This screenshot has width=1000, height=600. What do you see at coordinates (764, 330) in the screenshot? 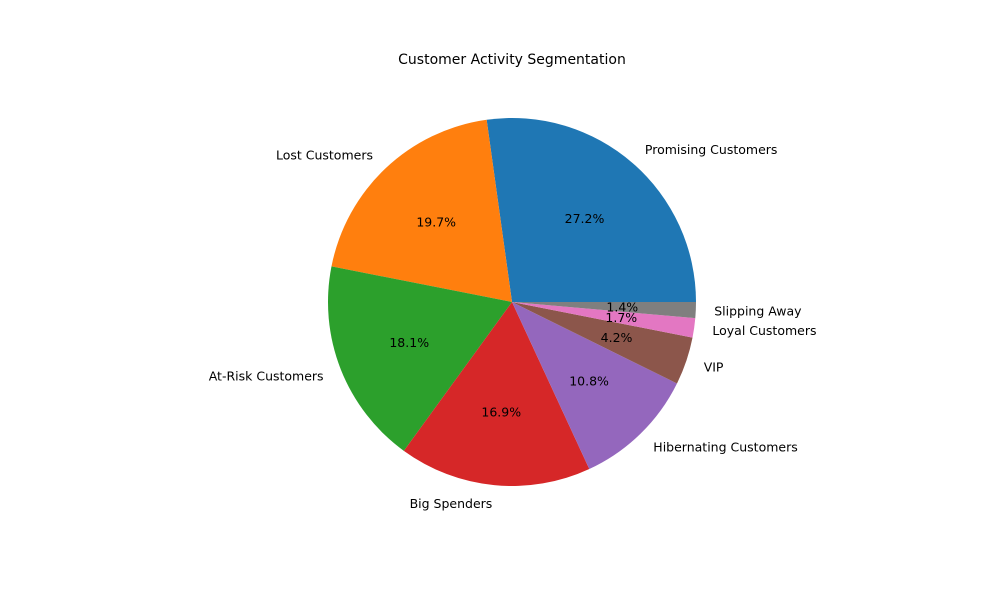
I see `pie-category-label: Loyal Customers` at bounding box center [764, 330].